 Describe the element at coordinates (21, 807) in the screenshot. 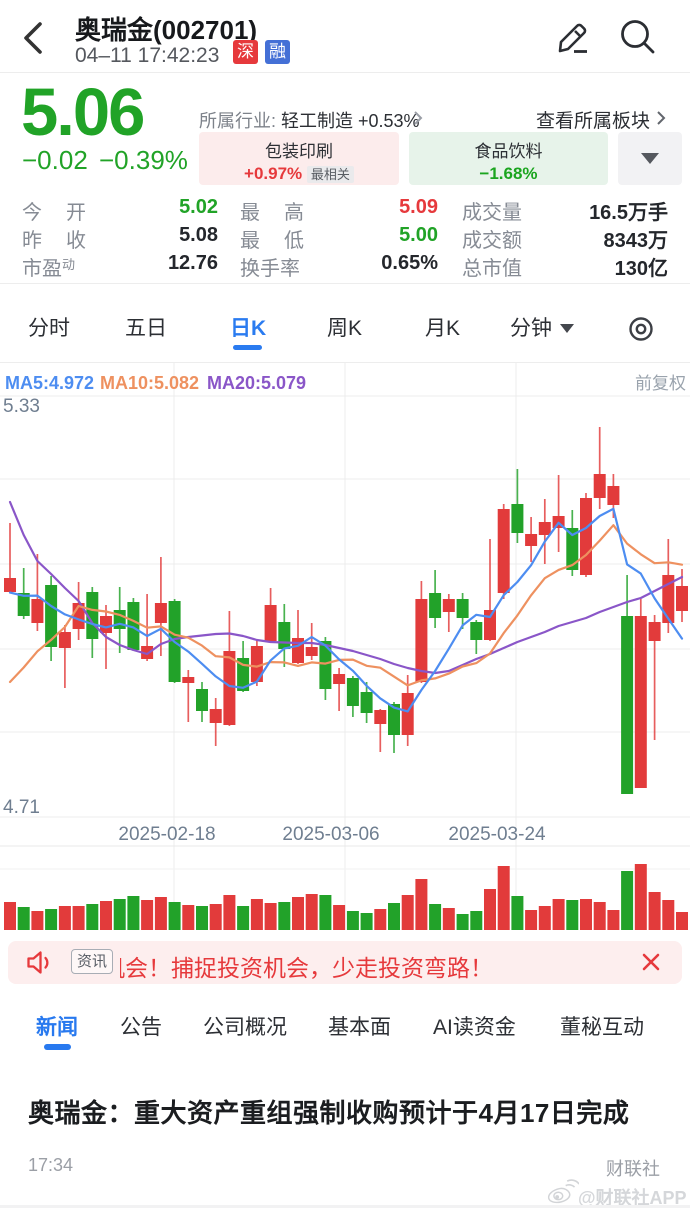

I see `svg-text: 4.71` at that location.